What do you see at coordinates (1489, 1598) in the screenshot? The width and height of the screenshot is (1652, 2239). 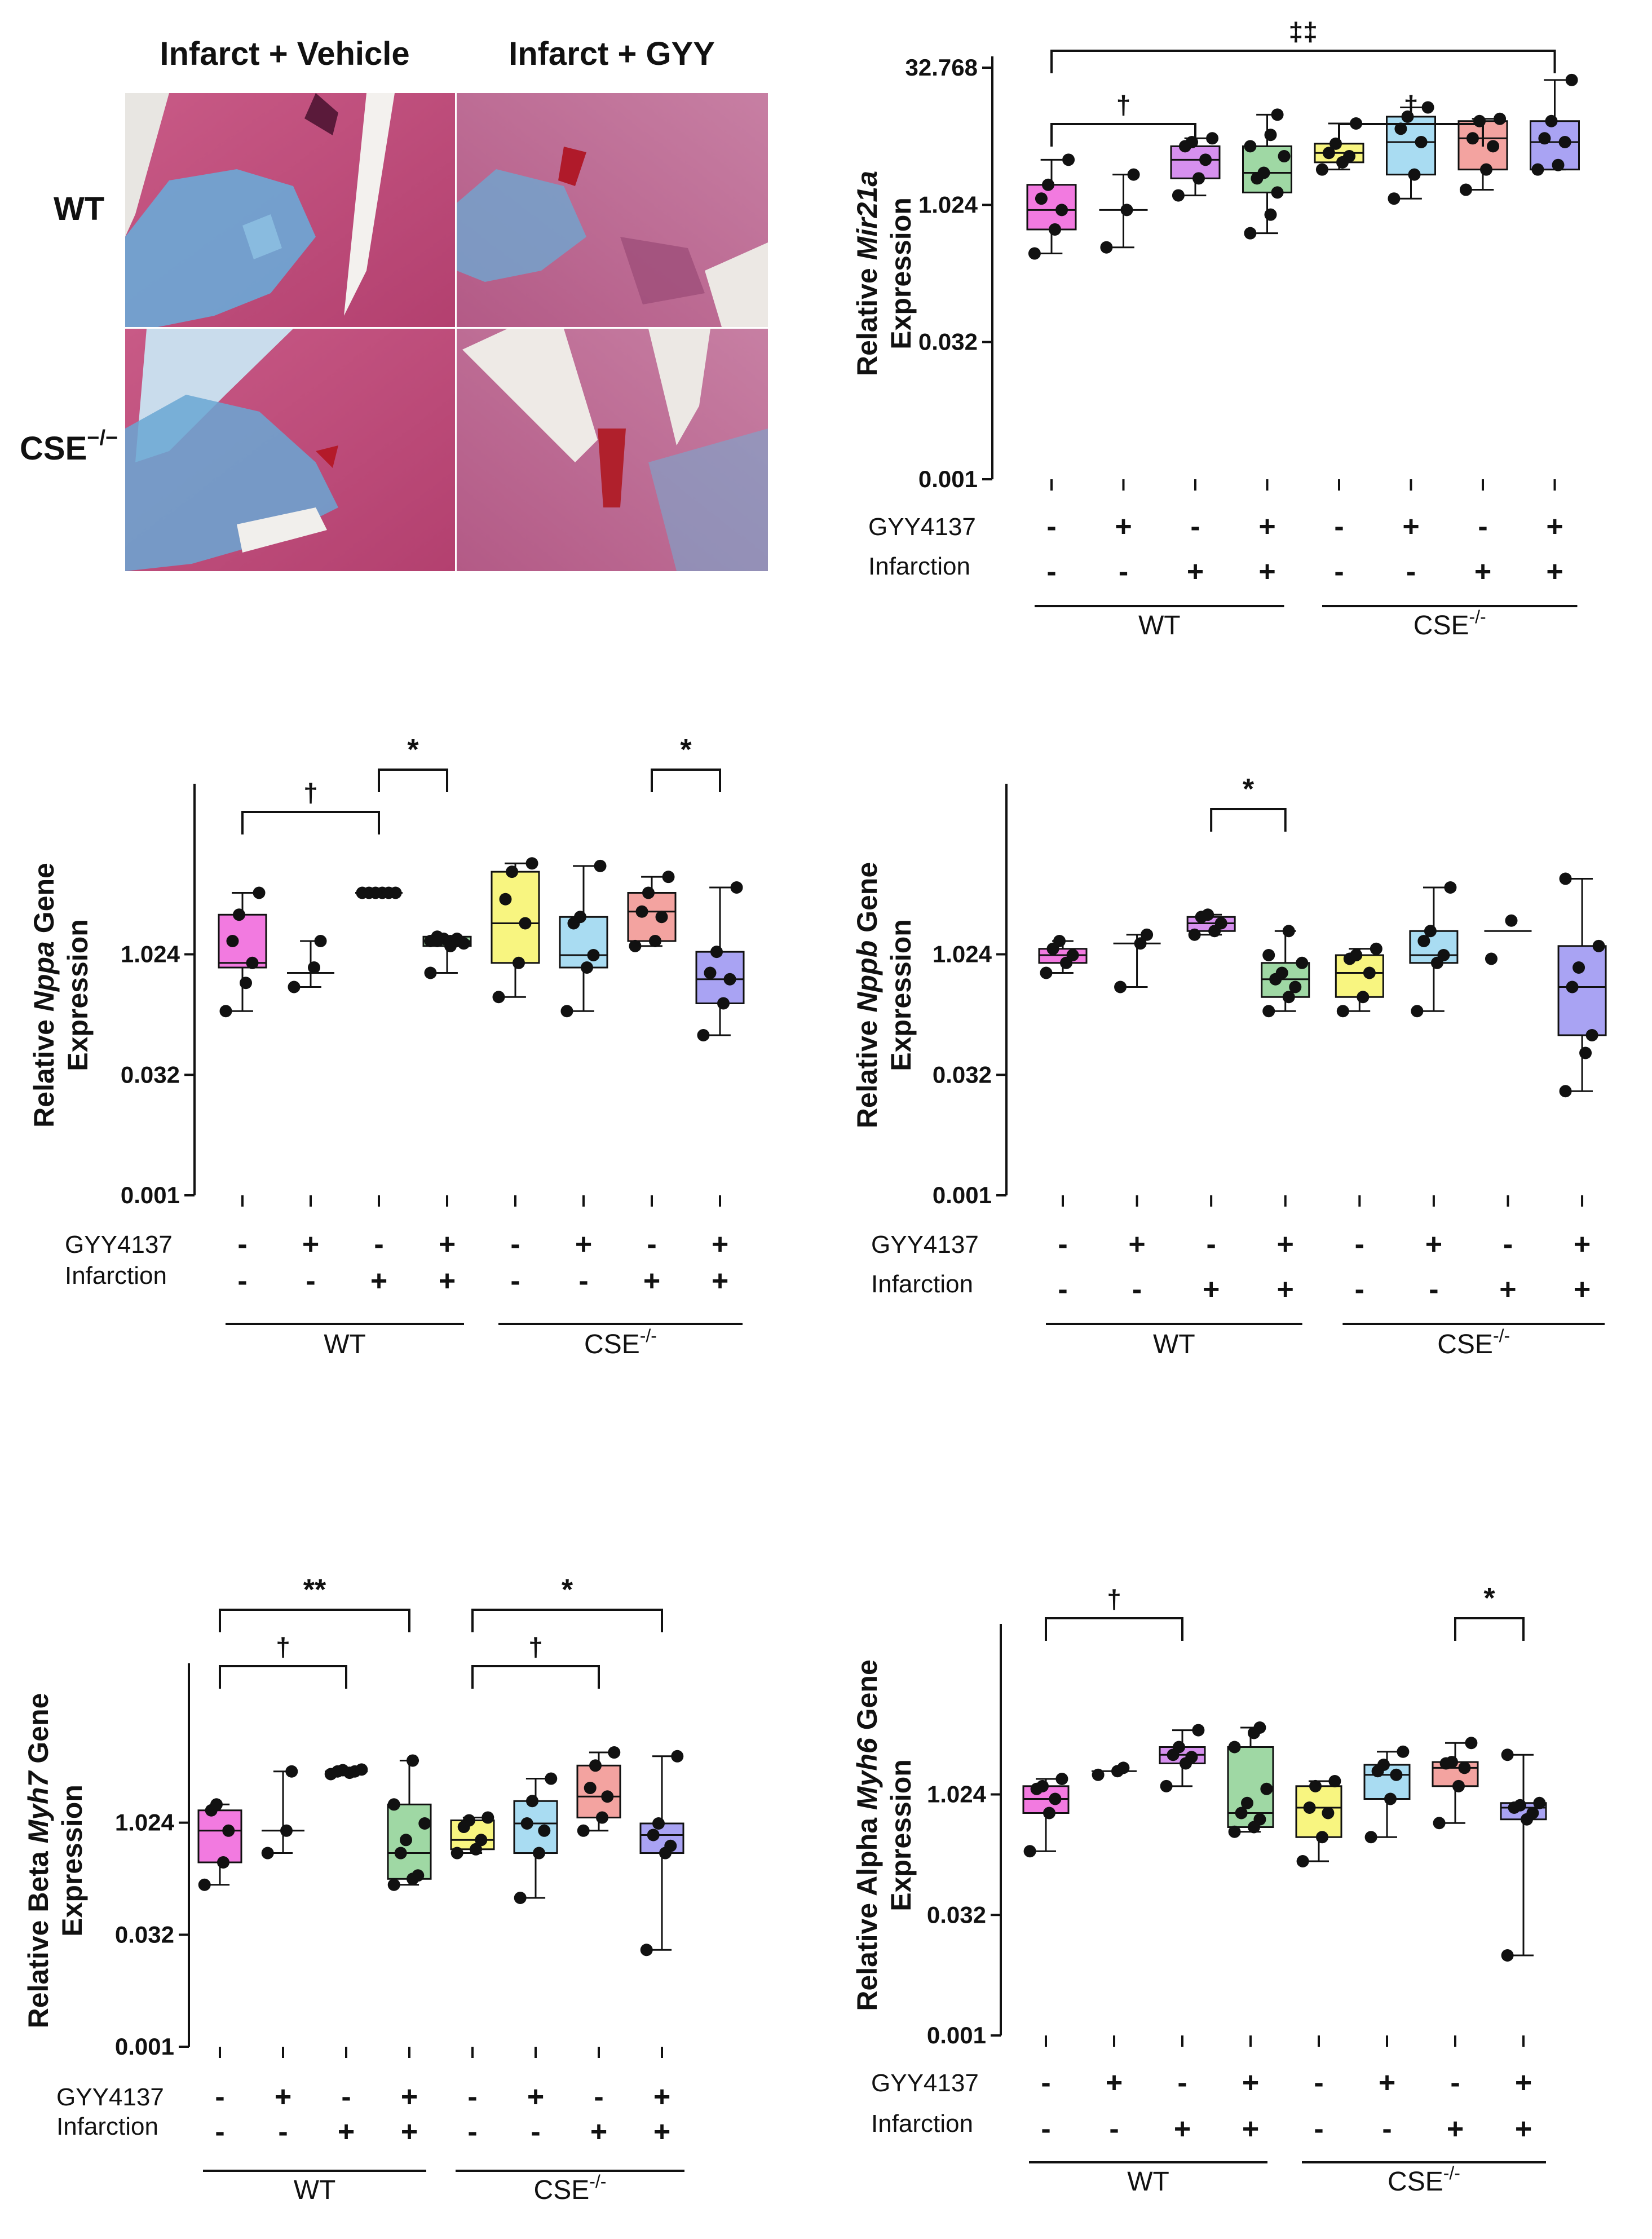 I see `bracket-label: *` at bounding box center [1489, 1598].